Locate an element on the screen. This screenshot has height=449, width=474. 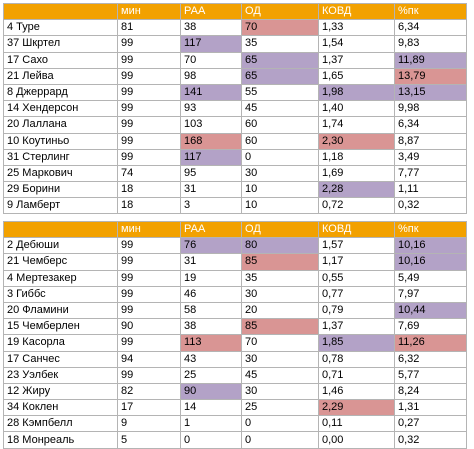
player-row: 4 Мертезакер 99 19 35 0,55 5,49 is located at coordinates (235, 278).